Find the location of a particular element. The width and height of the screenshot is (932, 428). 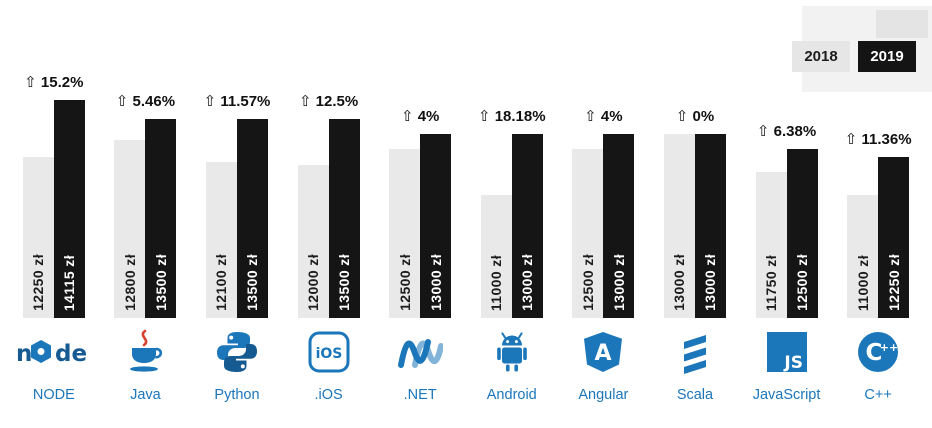

bar-pair: 12800 zł 13500 zł is located at coordinates (145, 218).